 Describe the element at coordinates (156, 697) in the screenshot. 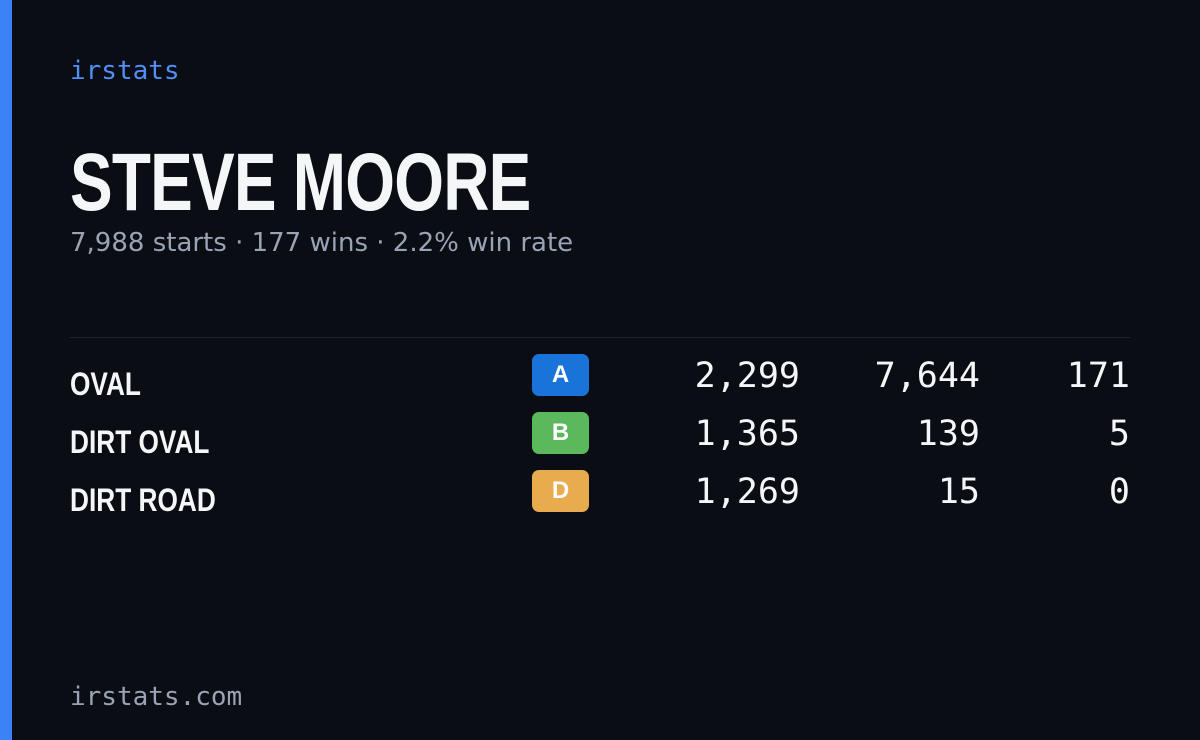

I see `footer: irstats.com` at that location.